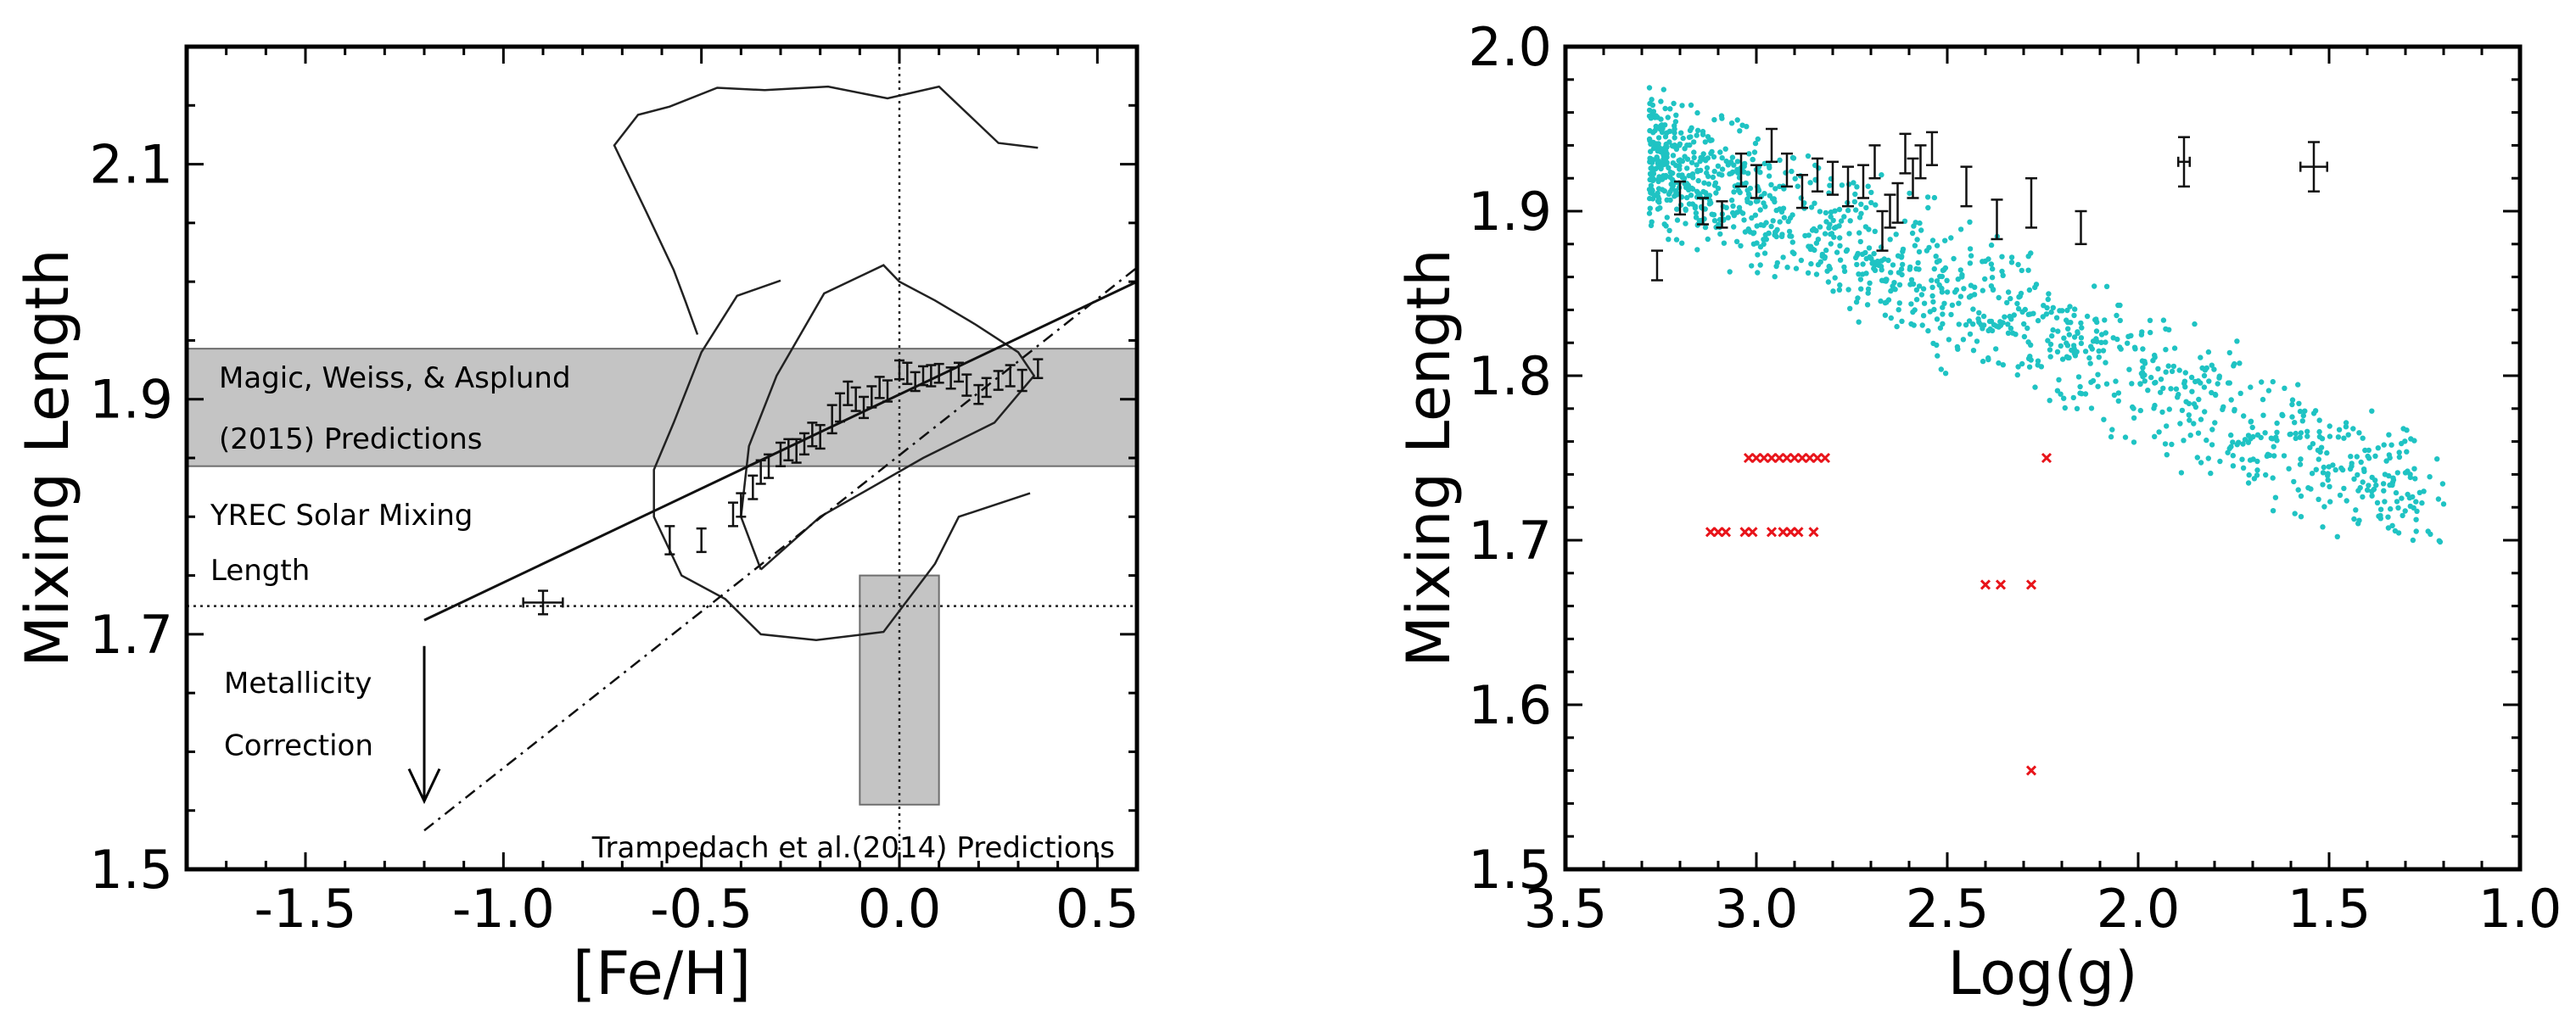  What do you see at coordinates (826, 363) in the screenshot?
I see `contour-group` at bounding box center [826, 363].